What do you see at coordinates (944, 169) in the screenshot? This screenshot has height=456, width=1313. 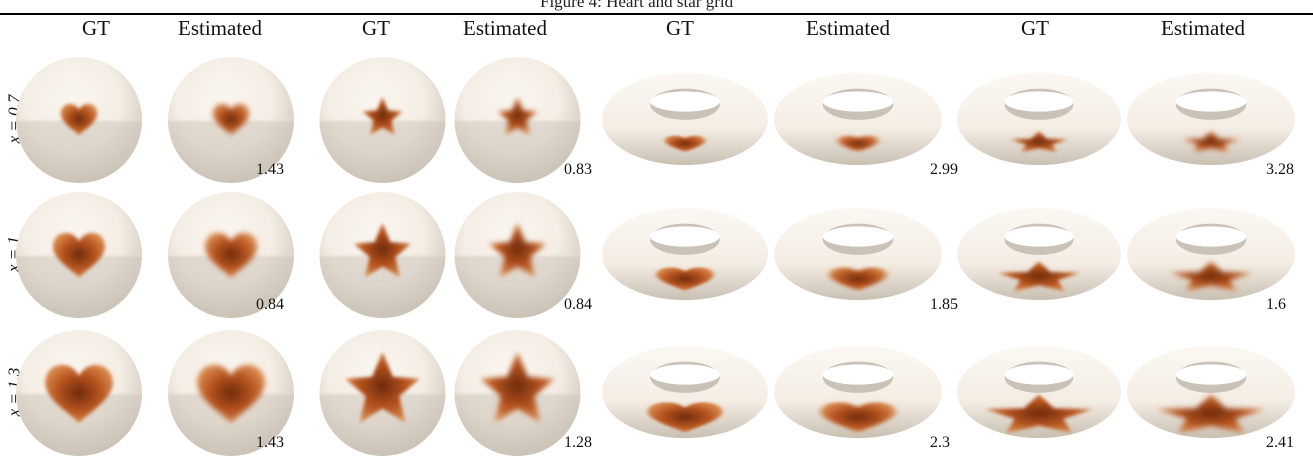 I see `error-value: 2.99` at bounding box center [944, 169].